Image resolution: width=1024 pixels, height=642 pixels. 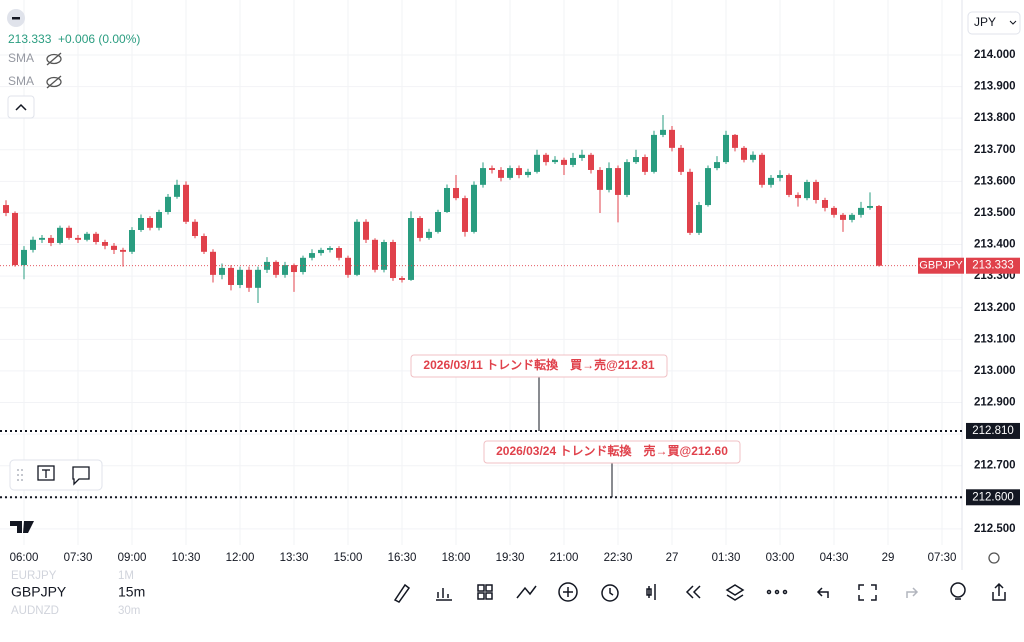 What do you see at coordinates (30, 39) in the screenshot?
I see `price-header: 213.333` at bounding box center [30, 39].